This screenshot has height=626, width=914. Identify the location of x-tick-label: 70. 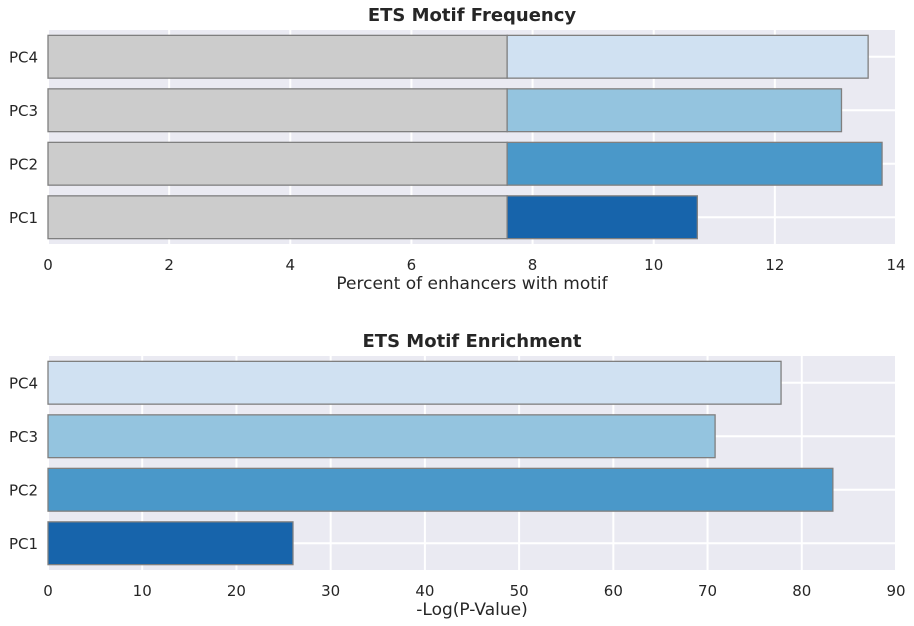
(707, 591).